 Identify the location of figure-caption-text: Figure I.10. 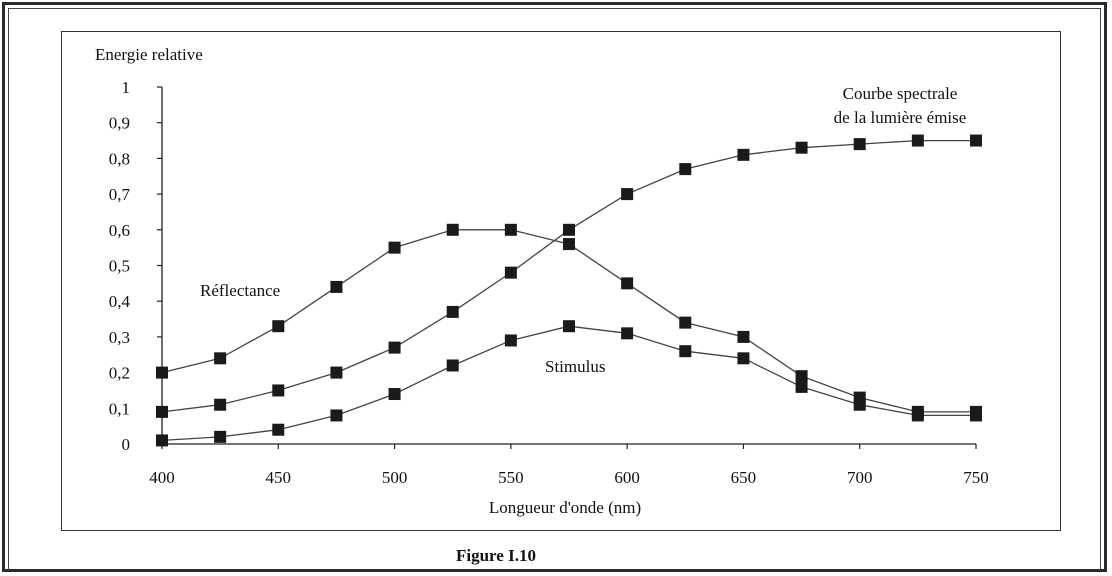
(496, 555).